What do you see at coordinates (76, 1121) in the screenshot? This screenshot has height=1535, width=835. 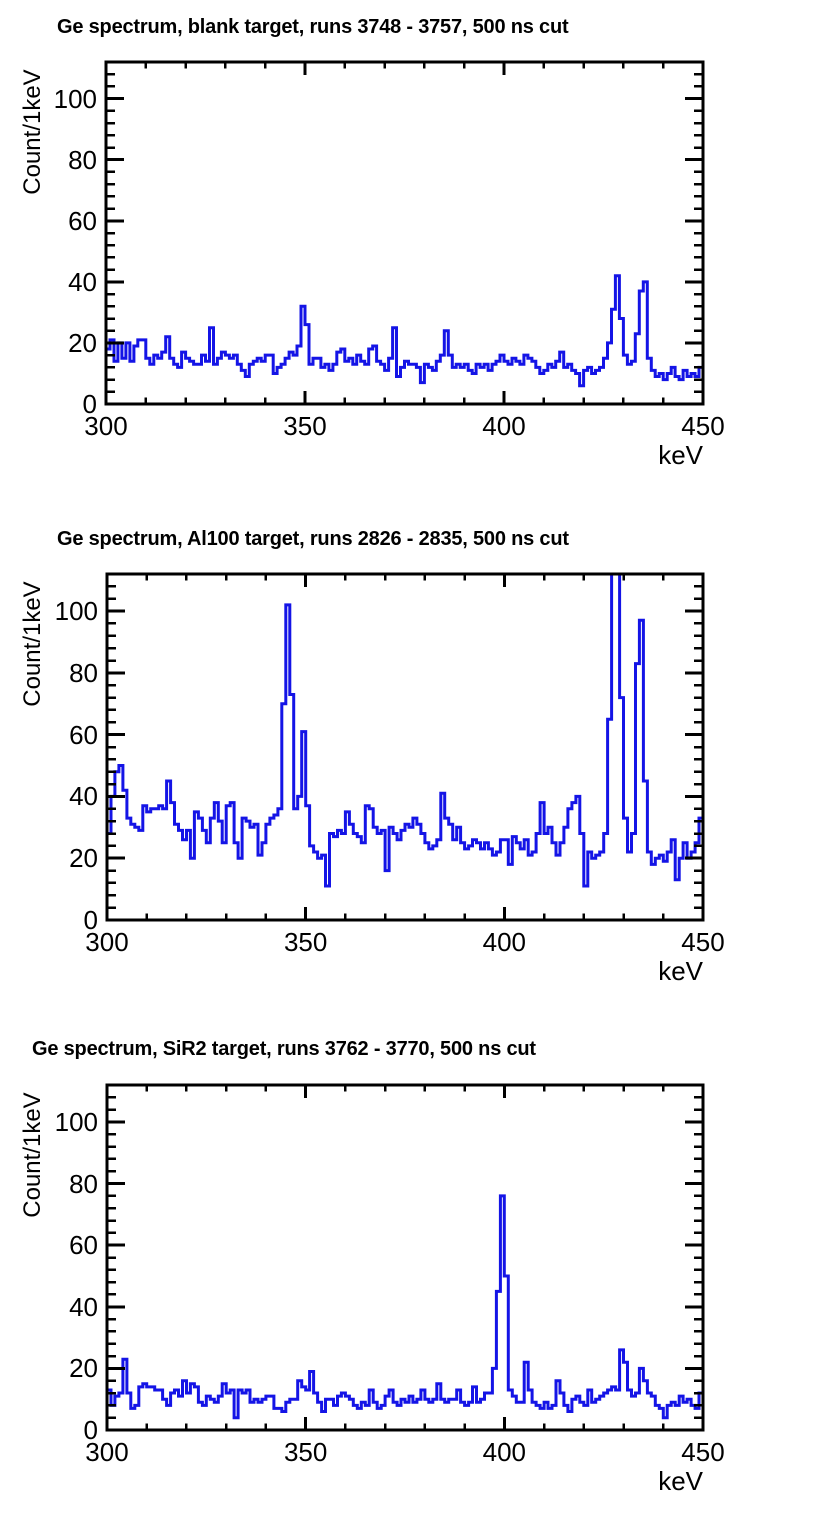 I see `chart3-y-tick-label: 100` at bounding box center [76, 1121].